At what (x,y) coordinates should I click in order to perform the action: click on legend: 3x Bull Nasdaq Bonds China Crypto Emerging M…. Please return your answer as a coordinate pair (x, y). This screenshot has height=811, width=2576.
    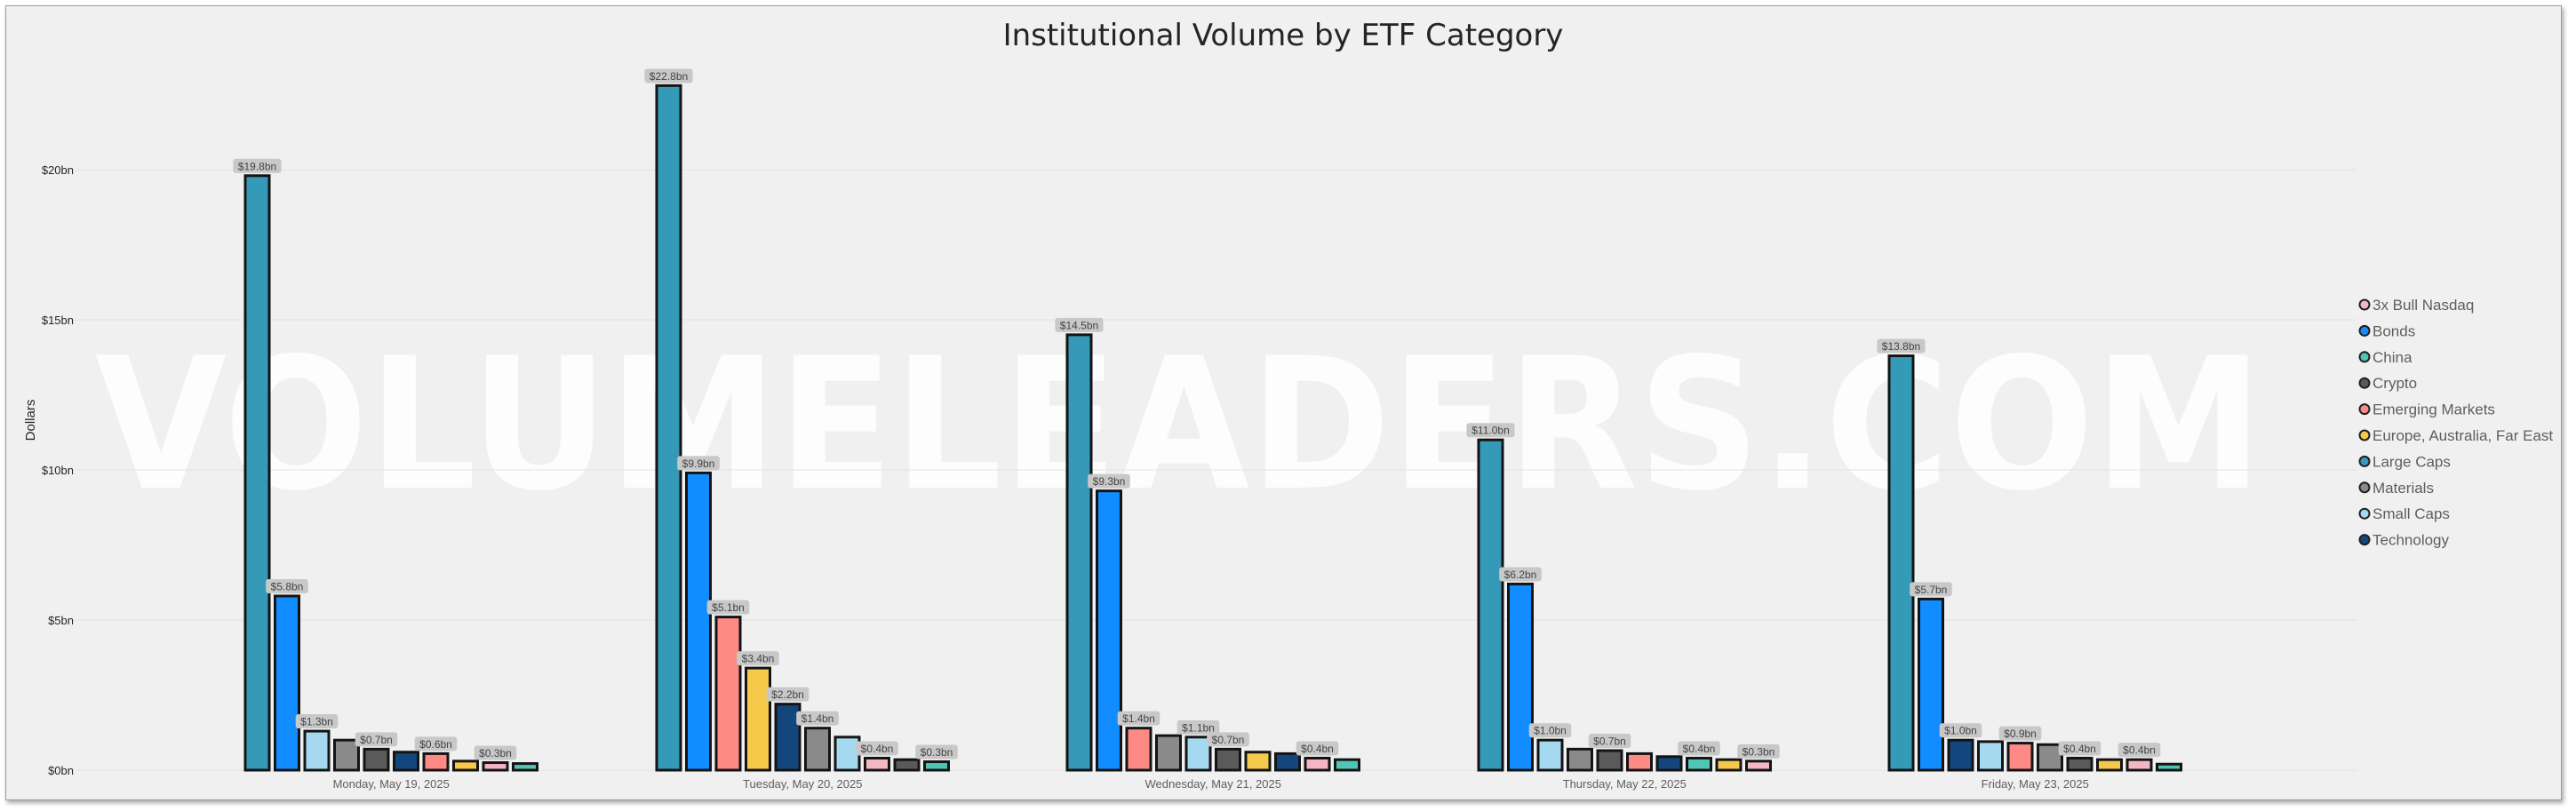
    Looking at the image, I should click on (2456, 423).